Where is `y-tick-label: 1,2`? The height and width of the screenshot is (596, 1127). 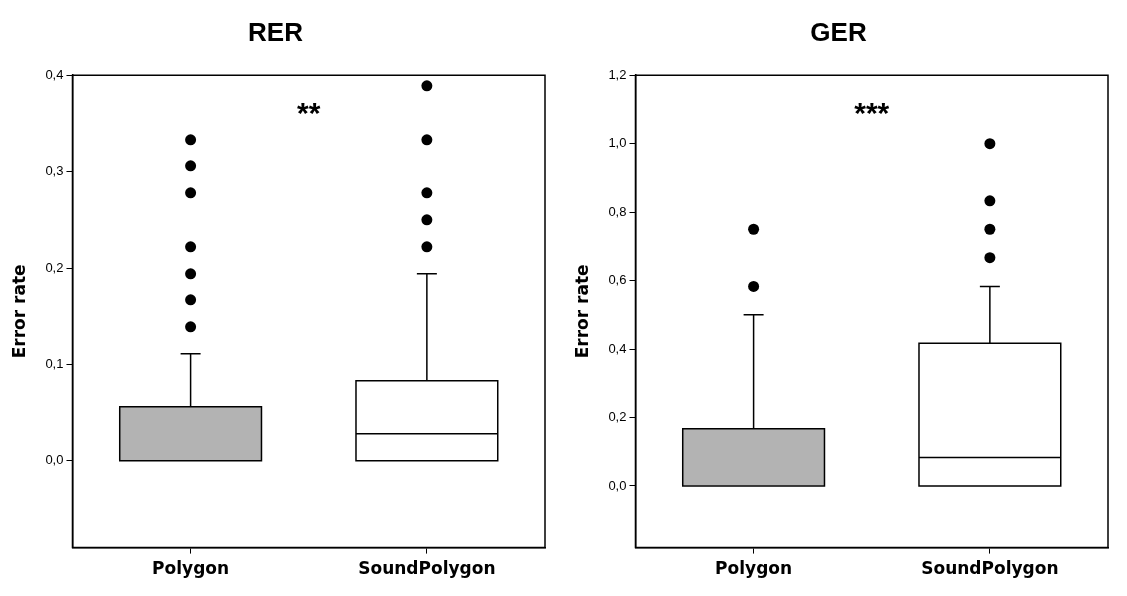 y-tick-label: 1,2 is located at coordinates (617, 74).